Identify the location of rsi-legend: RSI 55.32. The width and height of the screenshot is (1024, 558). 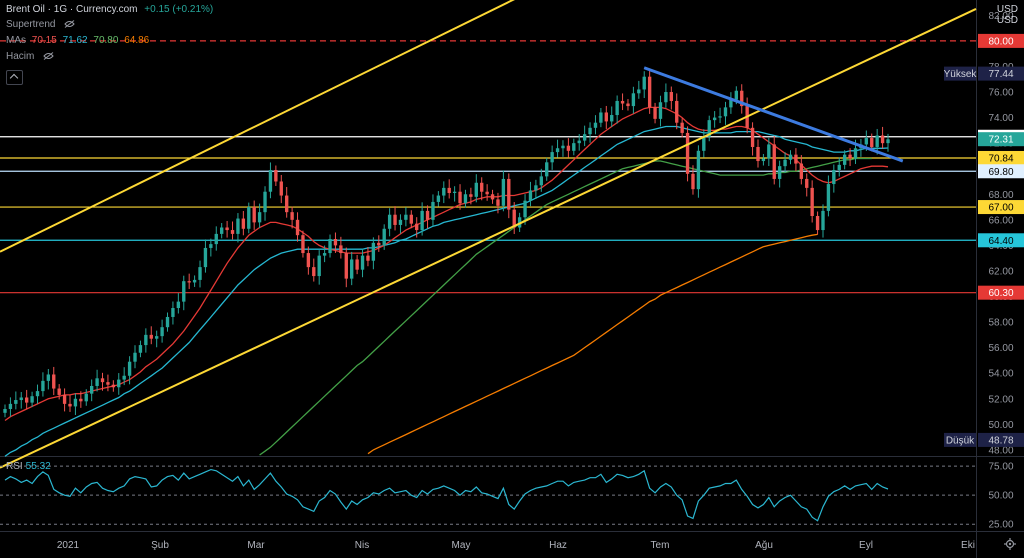
(28, 466).